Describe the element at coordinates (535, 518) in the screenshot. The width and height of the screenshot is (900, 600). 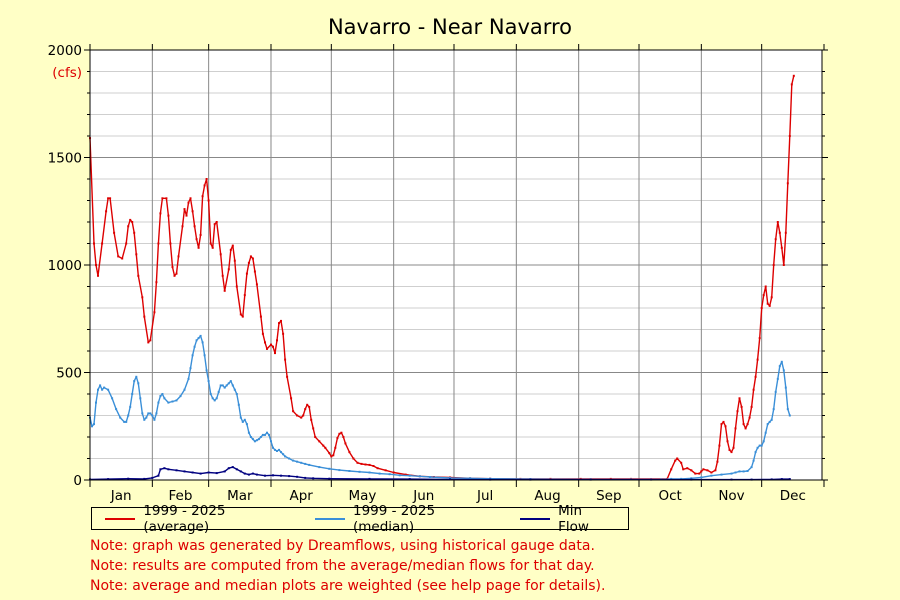
I see `legend-swatch-min-flow` at that location.